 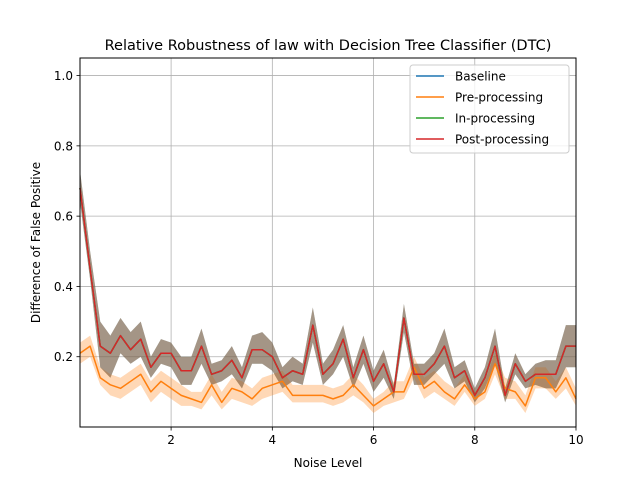 What do you see at coordinates (328, 463) in the screenshot?
I see `x-axis-label: Noise Level` at bounding box center [328, 463].